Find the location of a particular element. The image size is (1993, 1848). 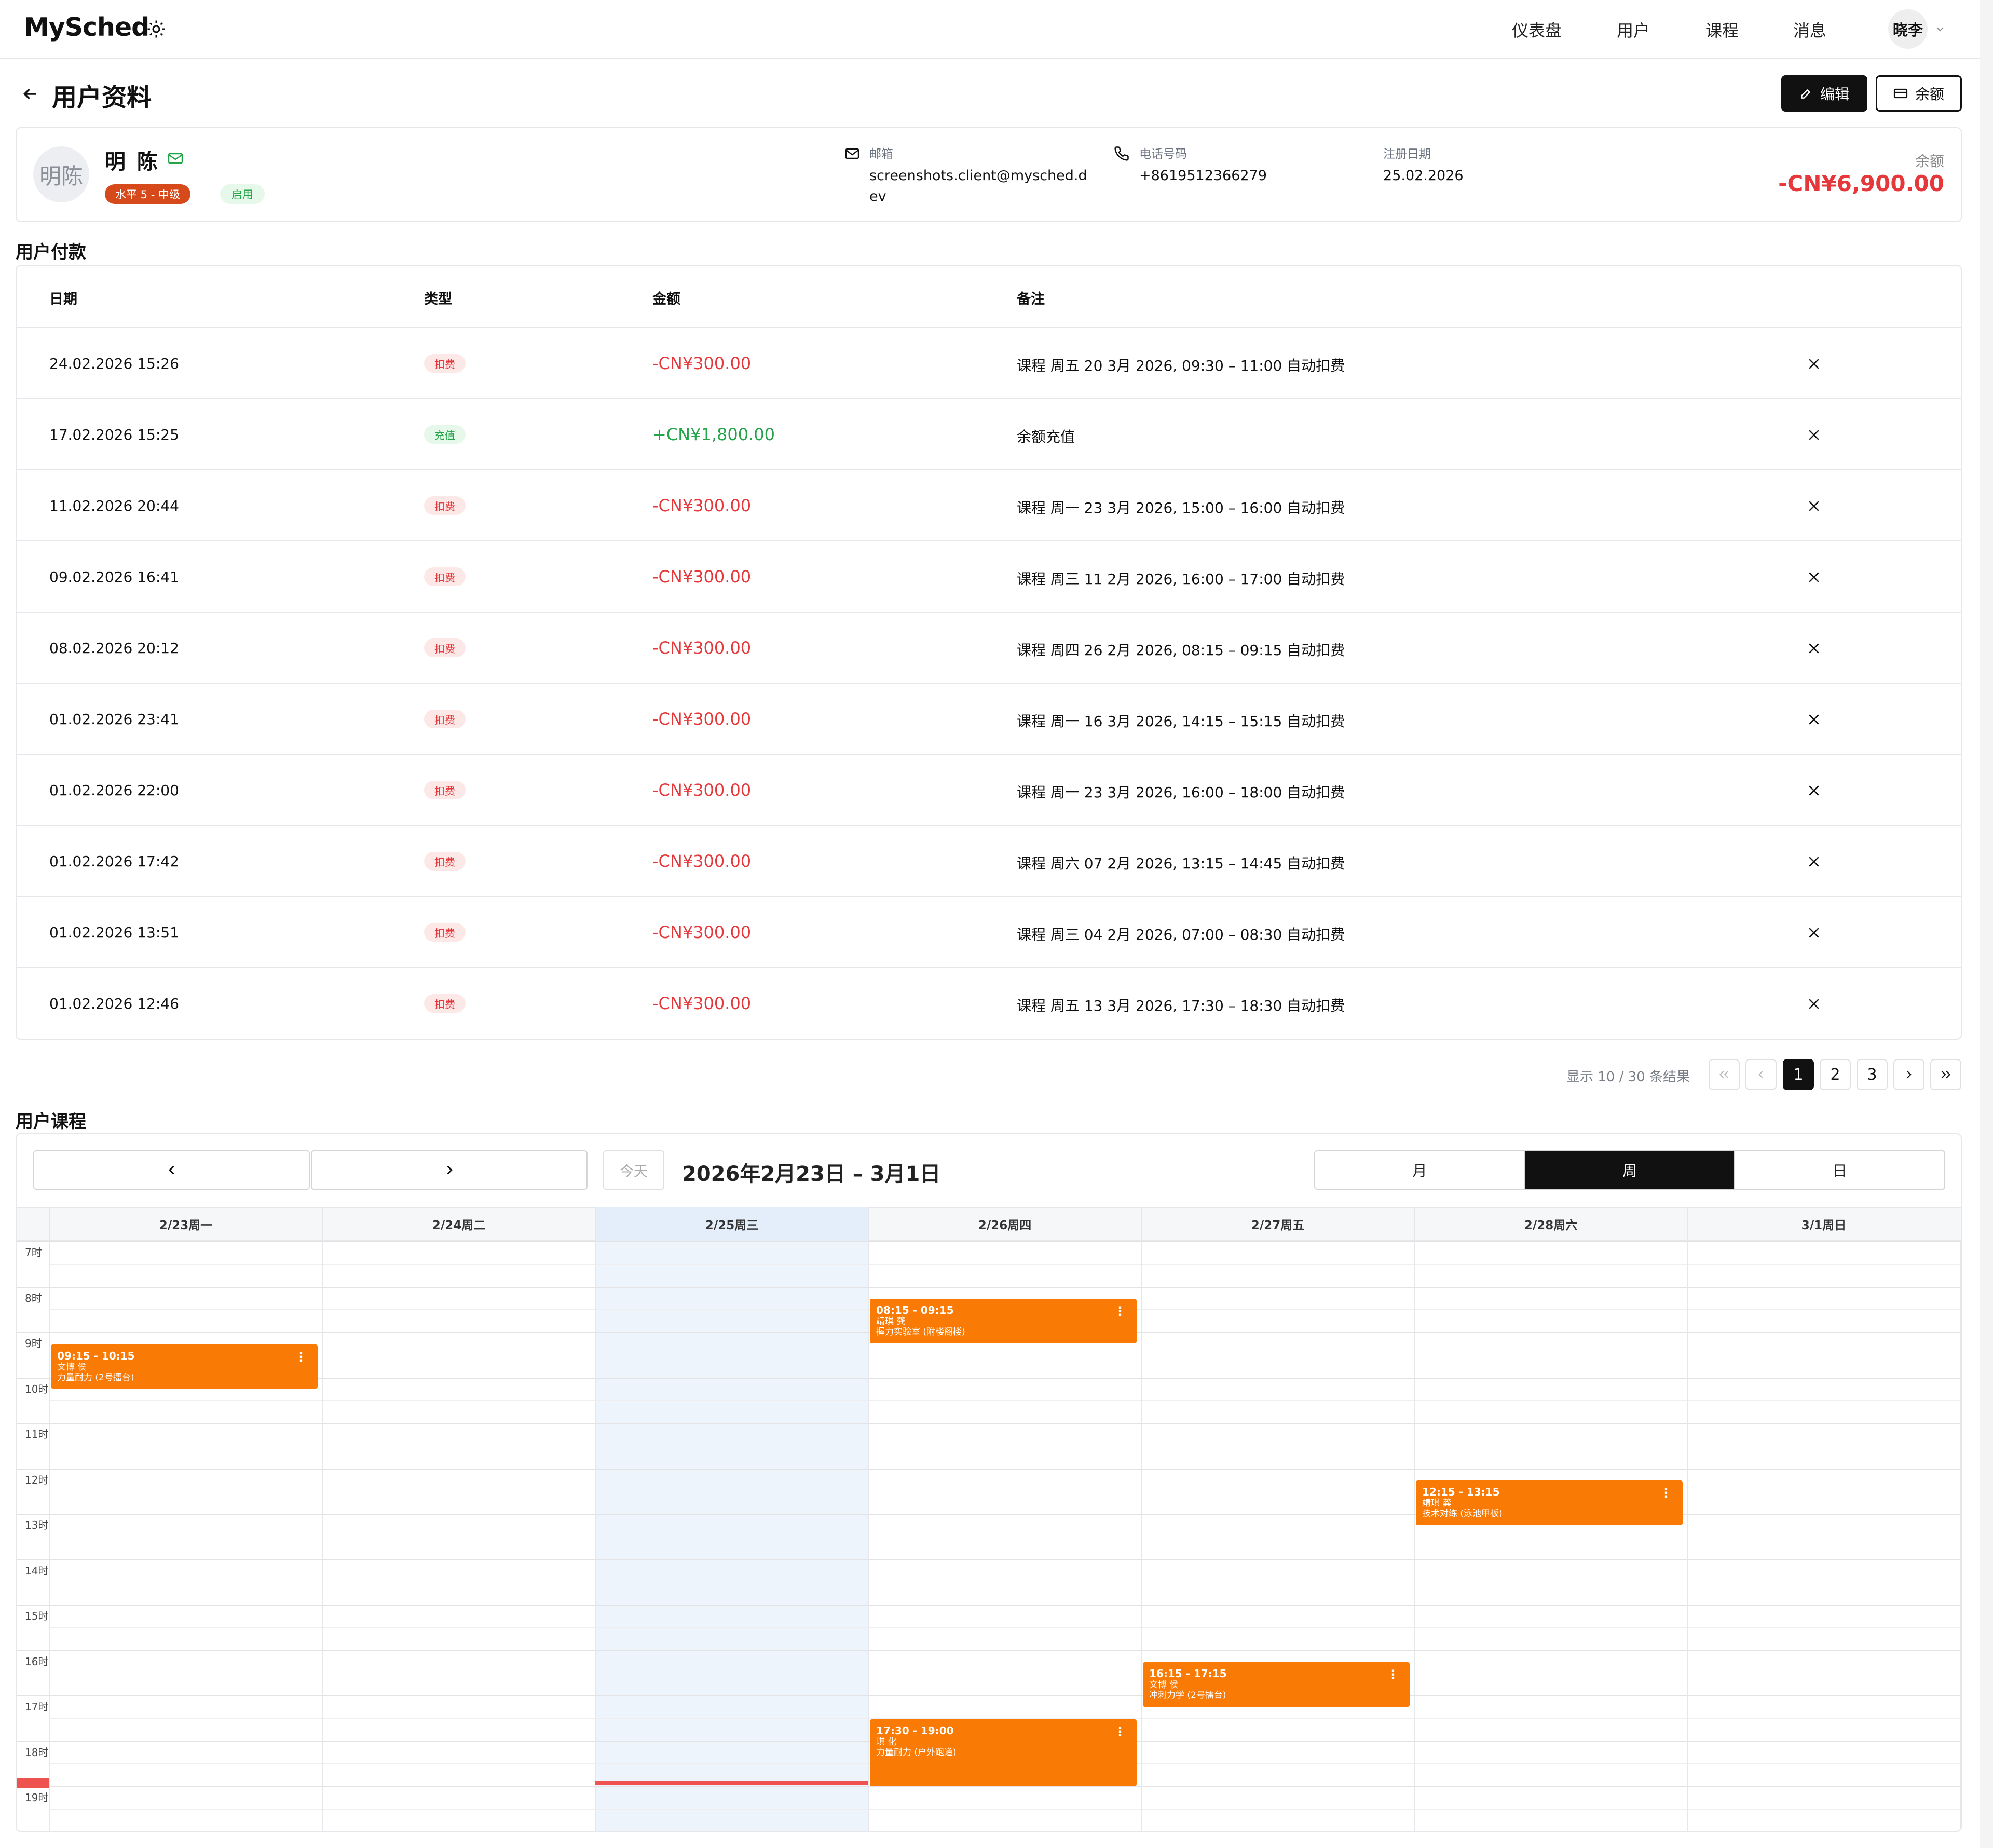

event-time: 08:15 - 09:15 is located at coordinates (915, 1310).